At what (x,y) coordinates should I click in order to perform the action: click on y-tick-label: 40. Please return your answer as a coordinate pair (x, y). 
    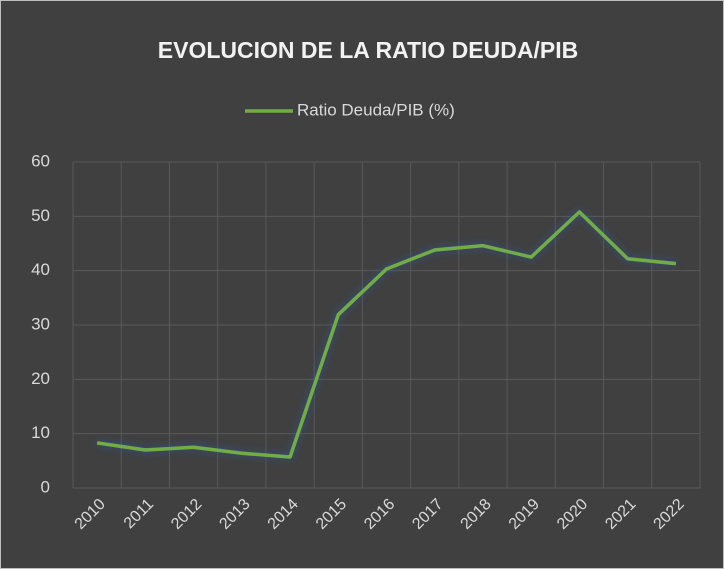
    Looking at the image, I should click on (40, 269).